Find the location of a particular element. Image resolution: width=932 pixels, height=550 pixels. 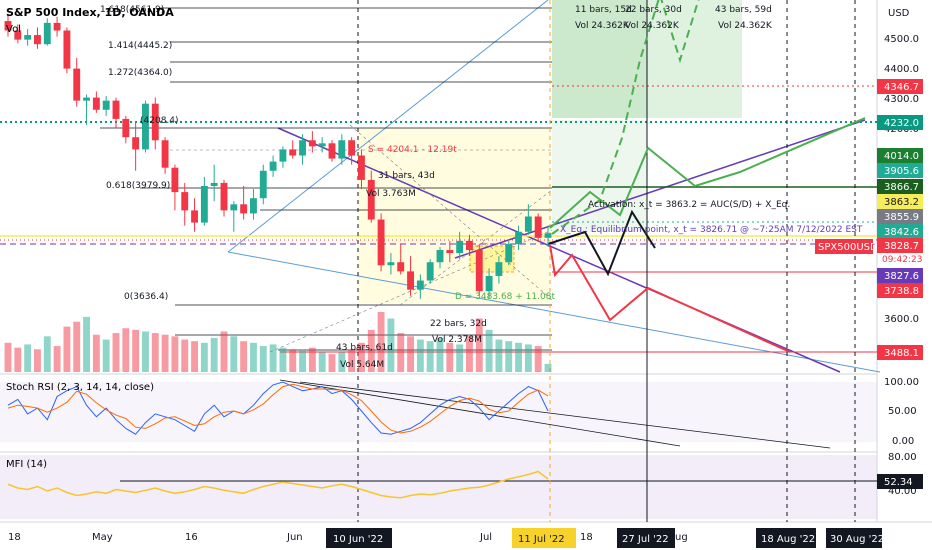

price-tick: 4400.0 is located at coordinates (901, 69).